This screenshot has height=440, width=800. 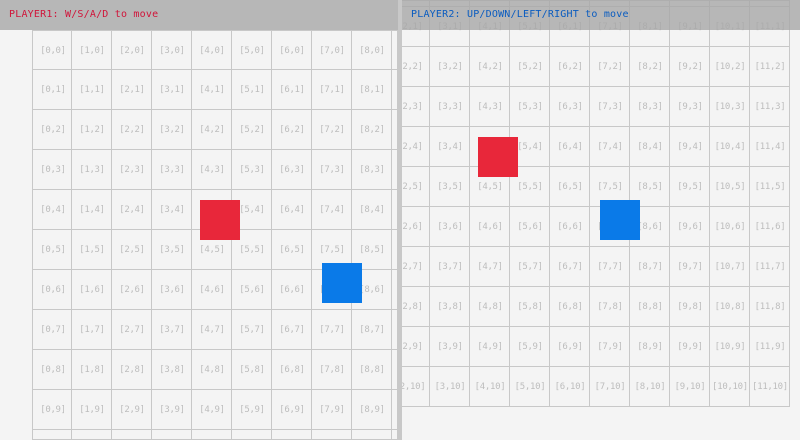 What do you see at coordinates (570, 347) in the screenshot?
I see `cell-coordinate-label: [6,9]` at bounding box center [570, 347].